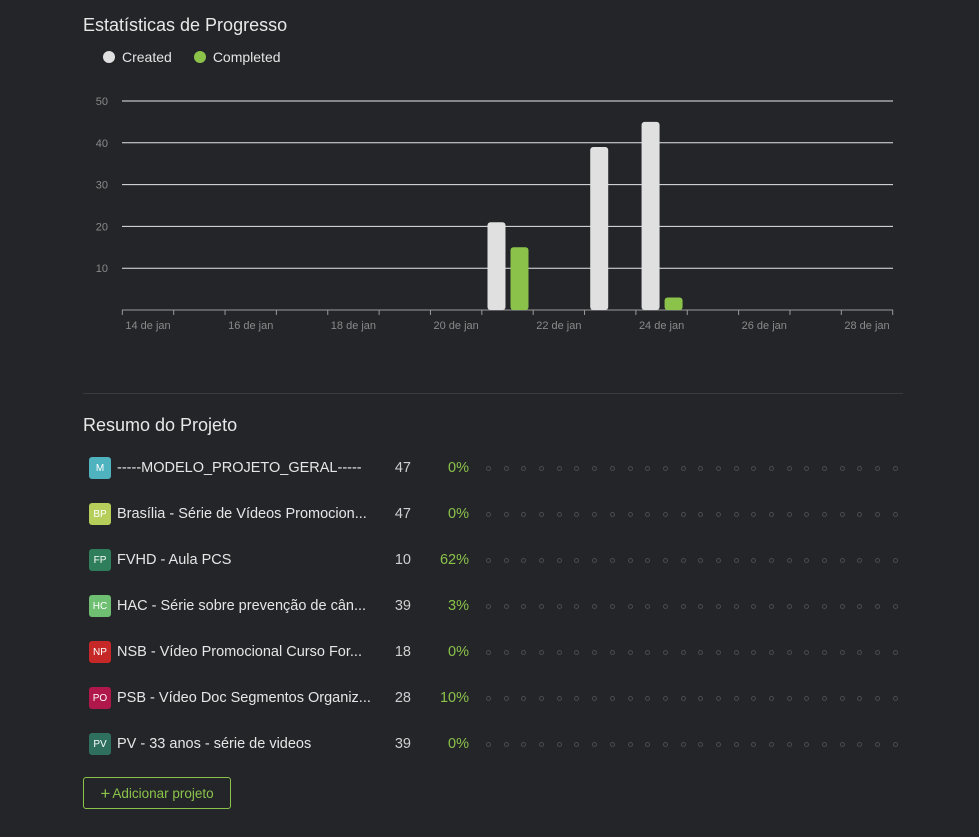  I want to click on project-name: -----MODELO_PROJETO_GERAL-----, so click(239, 468).